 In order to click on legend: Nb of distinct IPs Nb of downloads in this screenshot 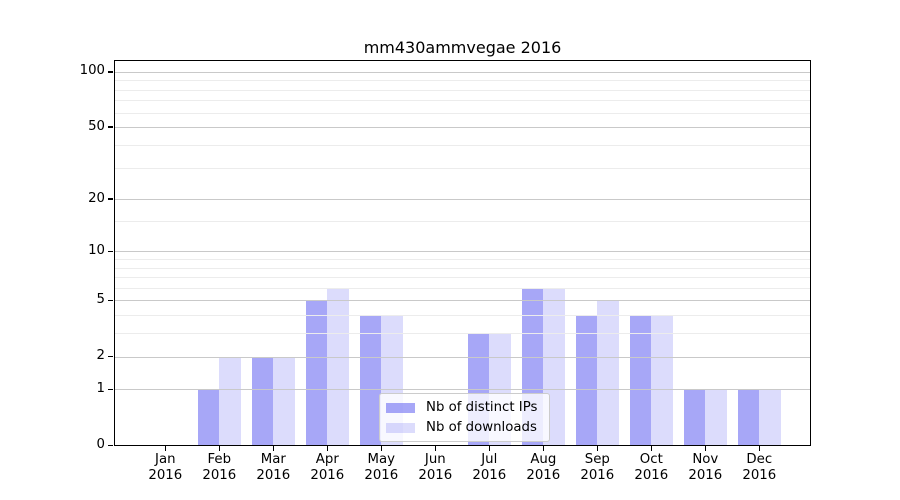, I will do `click(465, 417)`.